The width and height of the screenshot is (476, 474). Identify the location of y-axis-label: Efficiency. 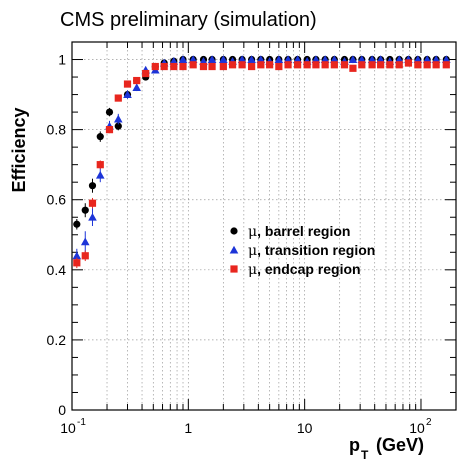
(19, 149).